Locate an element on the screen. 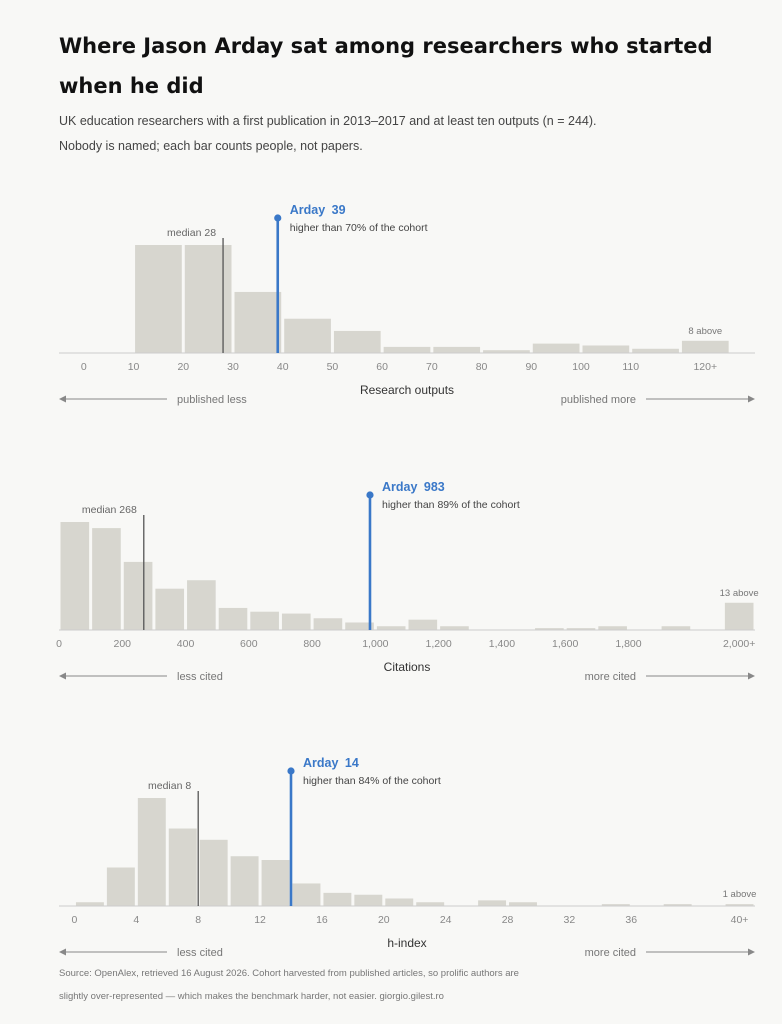 This screenshot has width=782, height=1024. x-tick-label: 40 is located at coordinates (283, 367).